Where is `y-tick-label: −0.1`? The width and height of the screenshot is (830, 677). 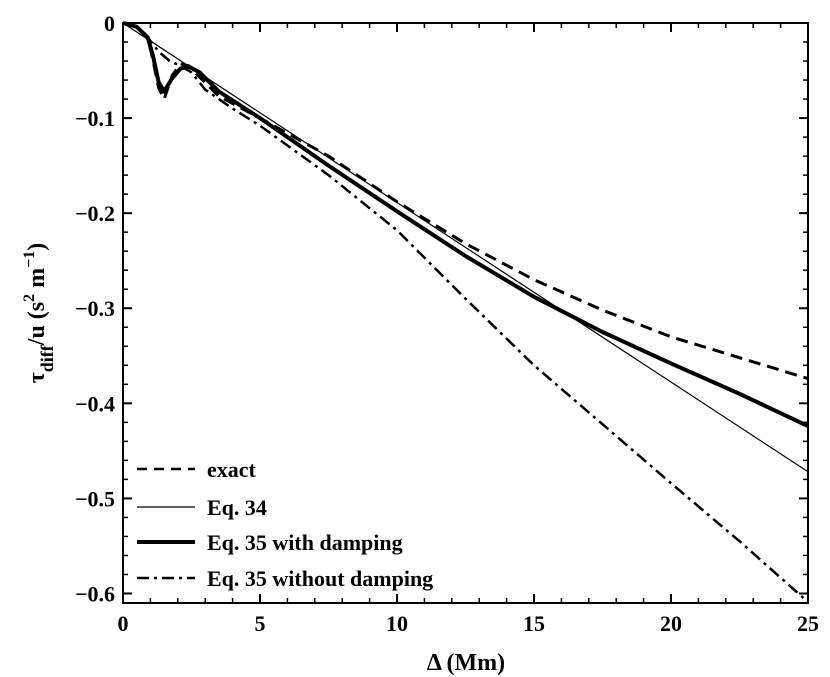
y-tick-label: −0.1 is located at coordinates (95, 118).